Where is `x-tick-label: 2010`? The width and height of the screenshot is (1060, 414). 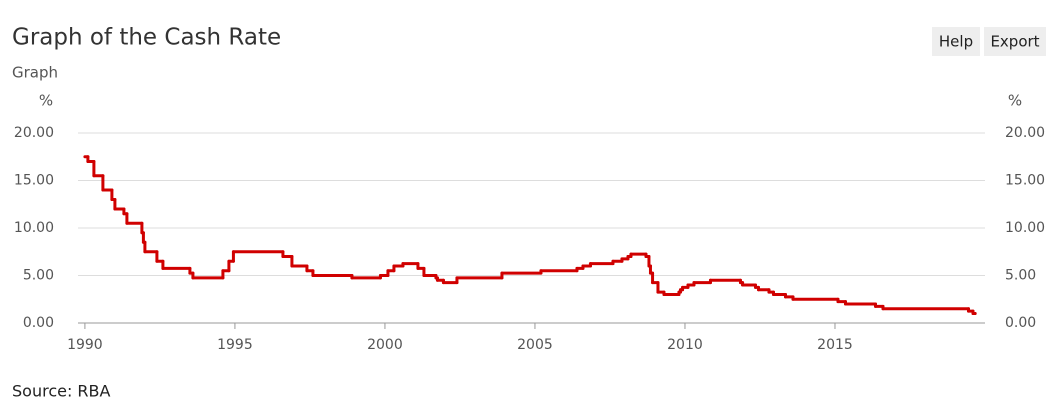
x-tick-label: 2010 is located at coordinates (685, 345).